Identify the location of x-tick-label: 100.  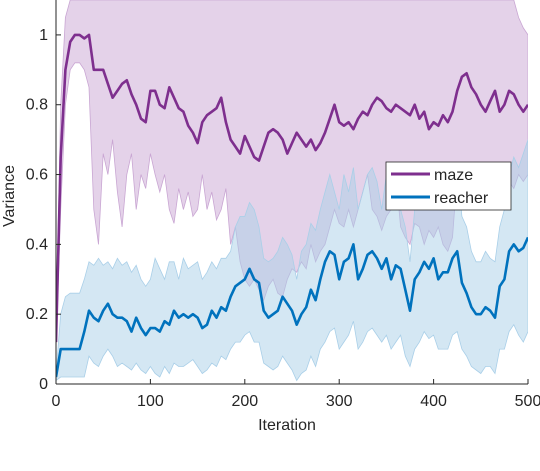
(150, 401).